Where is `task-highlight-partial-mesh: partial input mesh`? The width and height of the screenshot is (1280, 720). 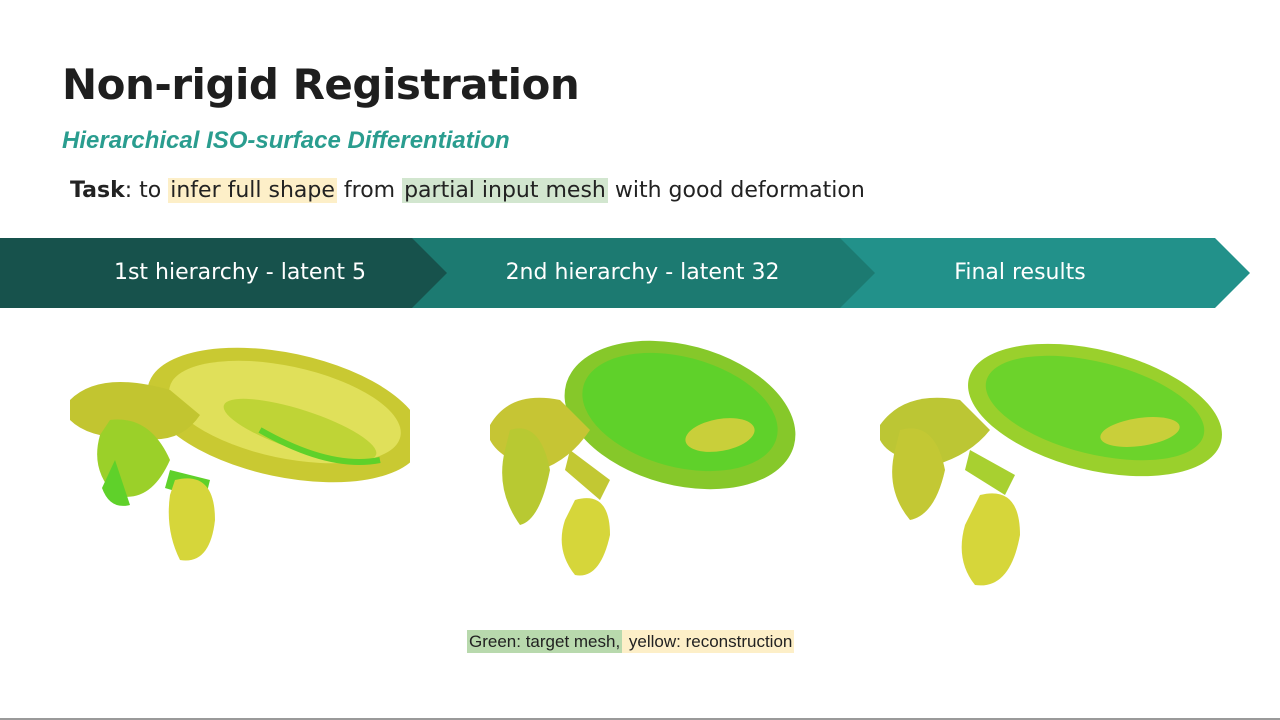
task-highlight-partial-mesh: partial input mesh is located at coordinates (505, 190).